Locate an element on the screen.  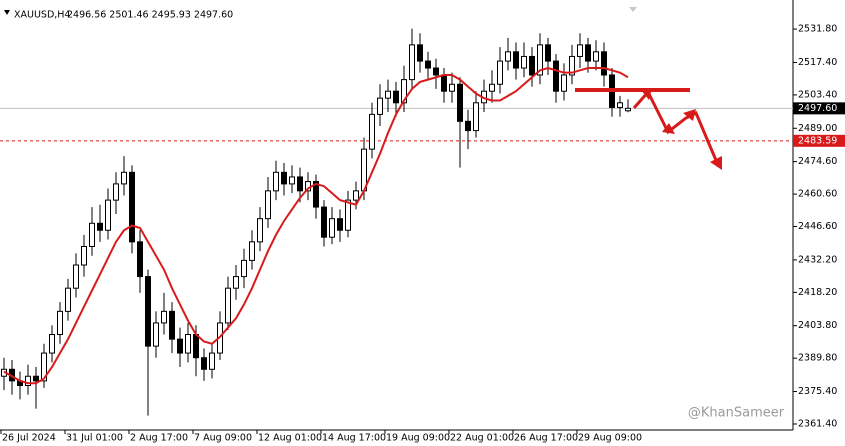
x-tick-label: 7 Aug 09:00 is located at coordinates (223, 438).